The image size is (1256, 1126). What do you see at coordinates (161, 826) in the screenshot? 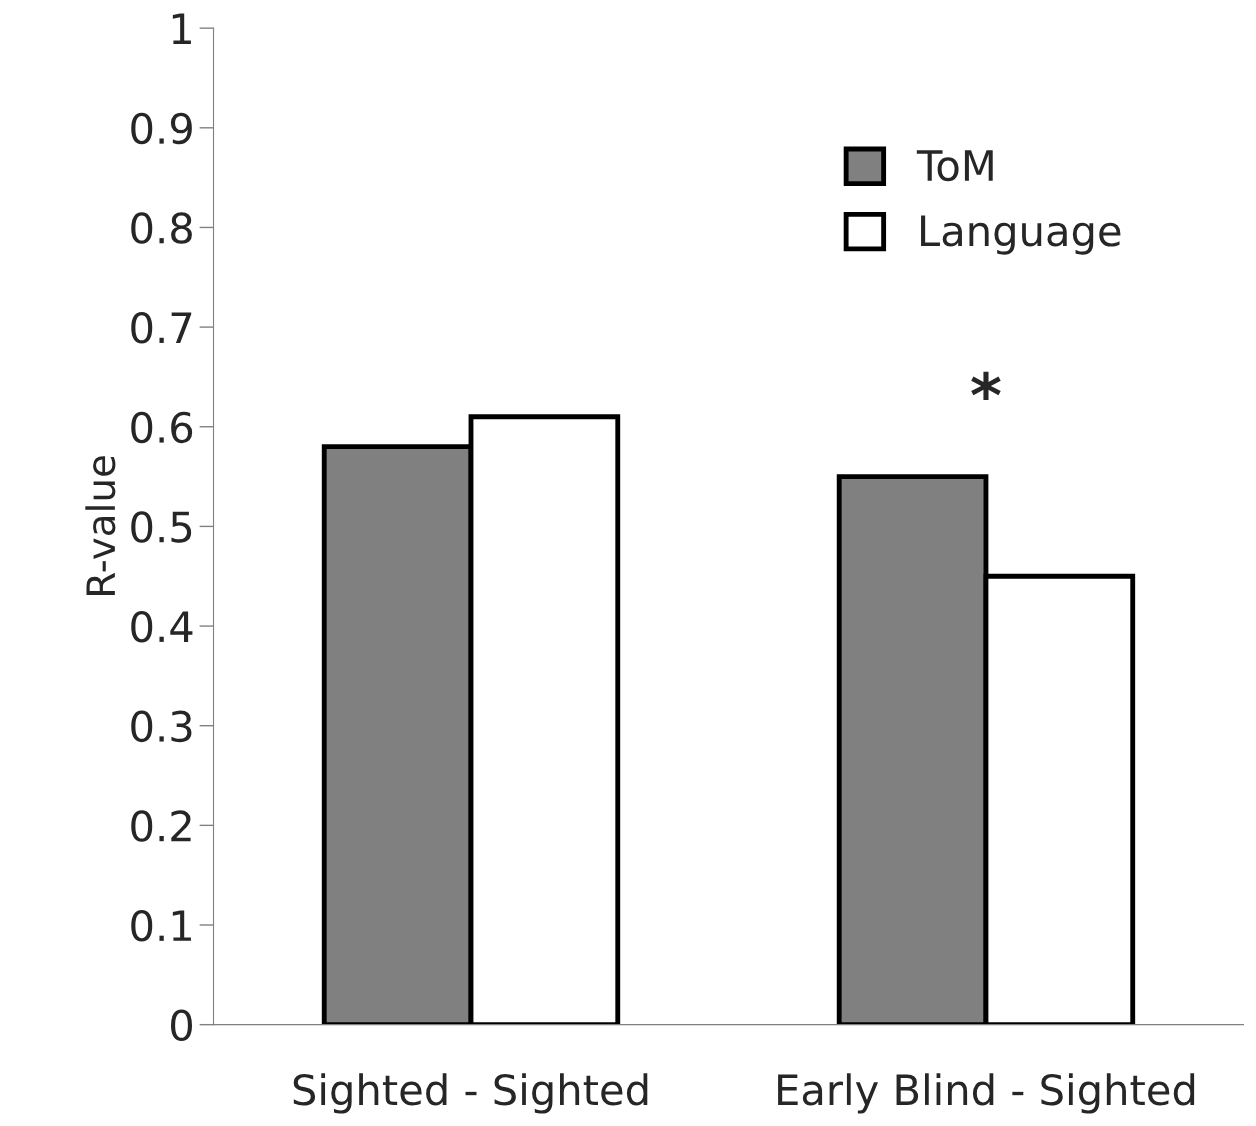
I see `y-tick-label: 0.2` at bounding box center [161, 826].